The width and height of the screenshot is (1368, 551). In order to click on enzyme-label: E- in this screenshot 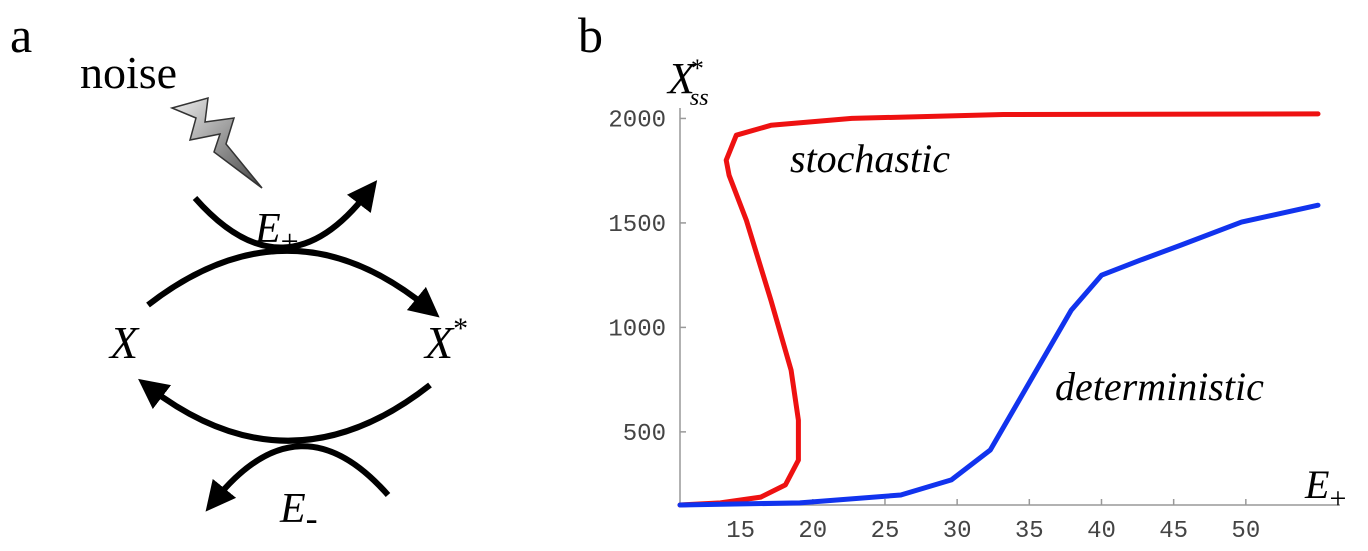, I will do `click(298, 512)`.